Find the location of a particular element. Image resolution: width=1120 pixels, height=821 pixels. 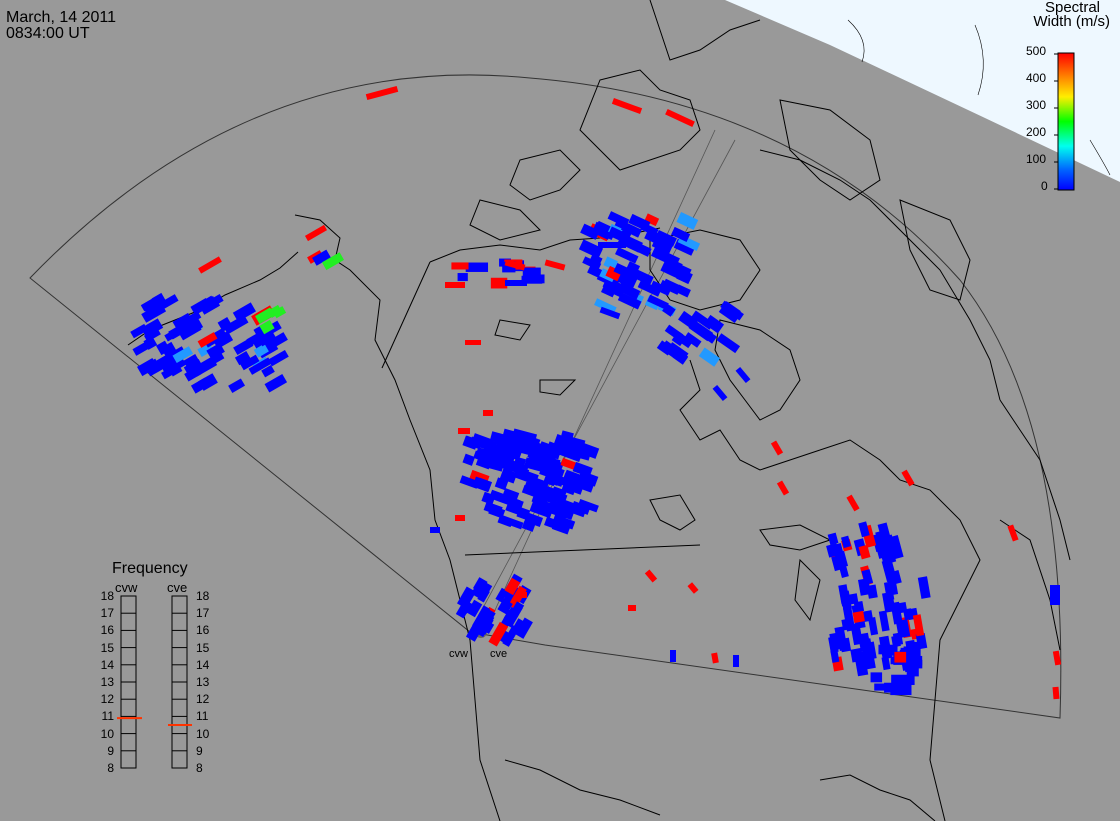

frequency-scale-right-11: 11 is located at coordinates (202, 716).